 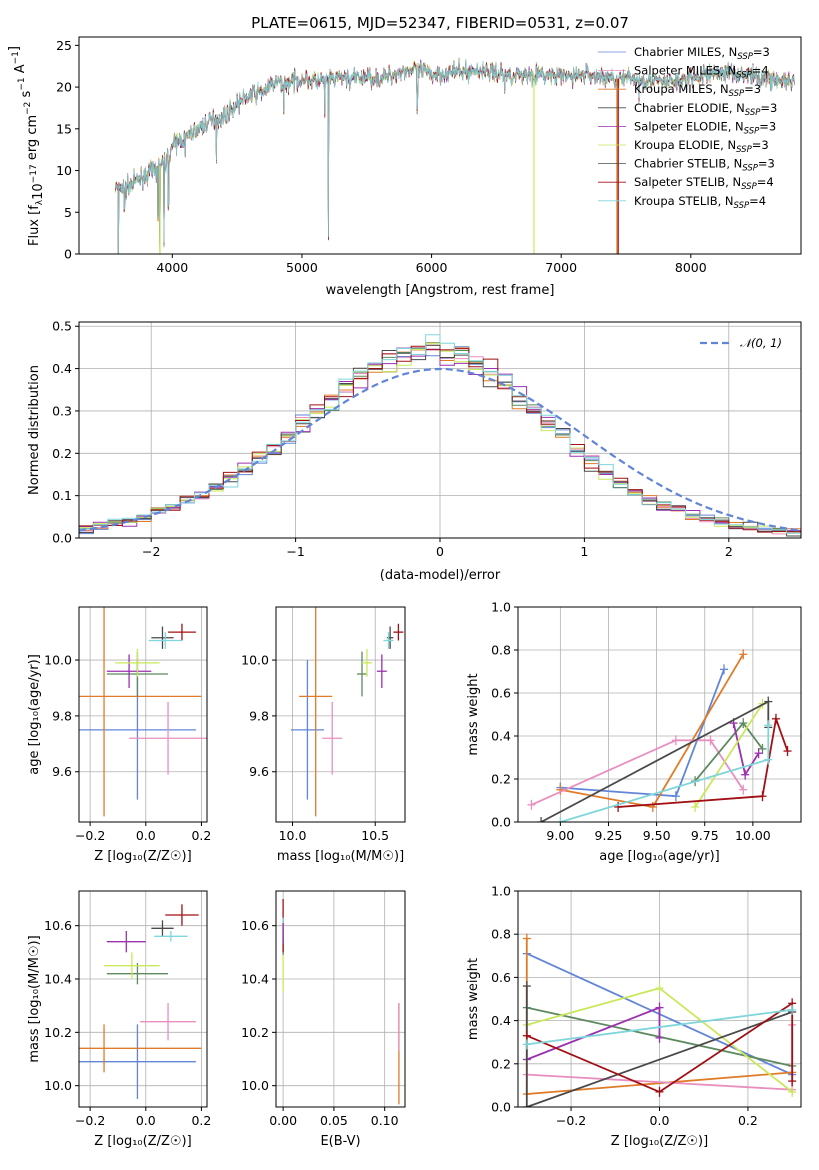 I want to click on y-tick-label: 5, so click(x=68, y=212).